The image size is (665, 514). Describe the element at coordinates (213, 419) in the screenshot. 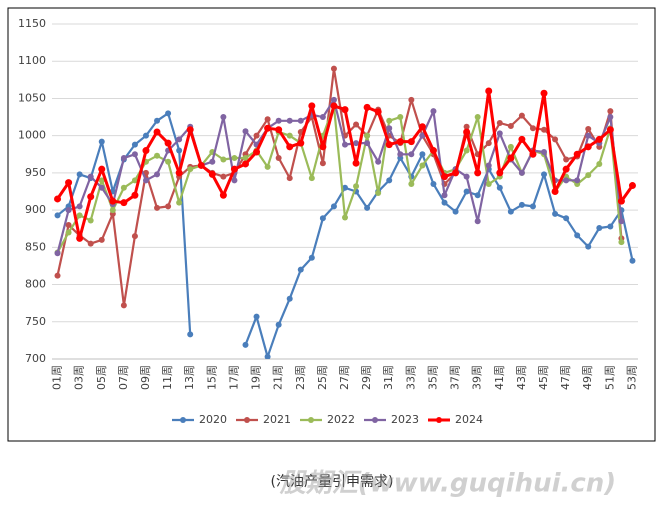

I see `legend-label: 2020` at that location.